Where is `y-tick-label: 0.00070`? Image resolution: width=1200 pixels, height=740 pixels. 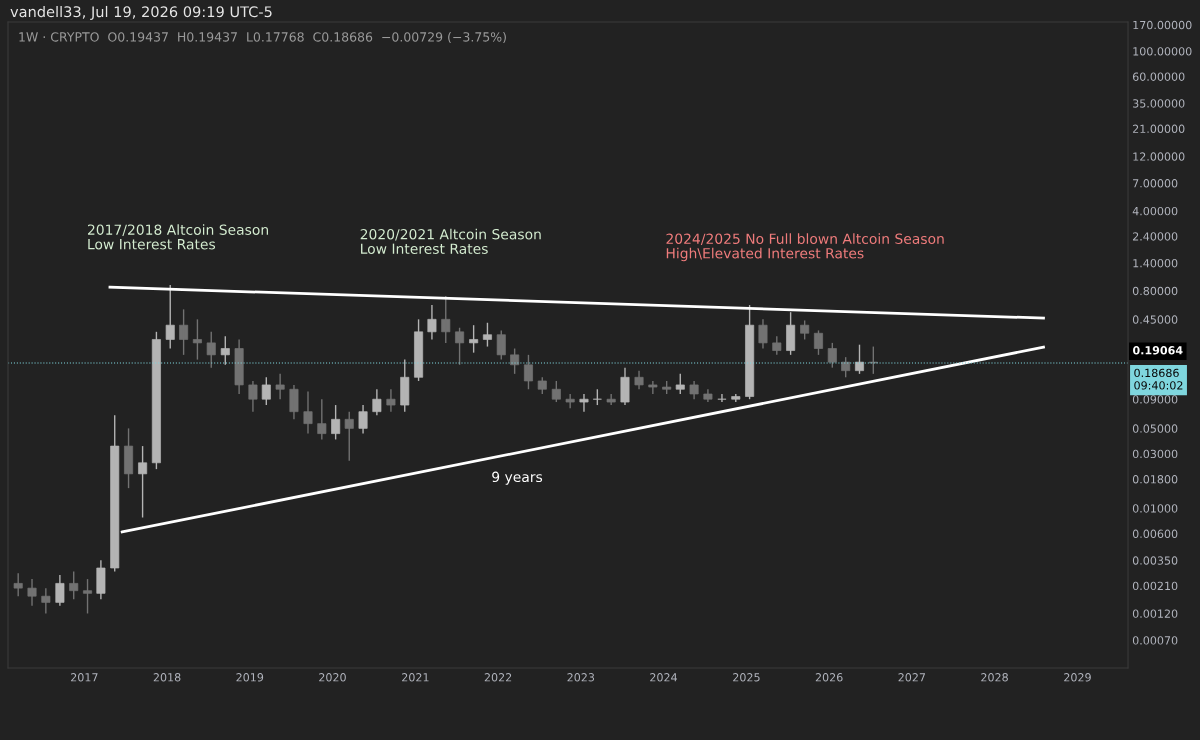 y-tick-label: 0.00070 is located at coordinates (1155, 640).